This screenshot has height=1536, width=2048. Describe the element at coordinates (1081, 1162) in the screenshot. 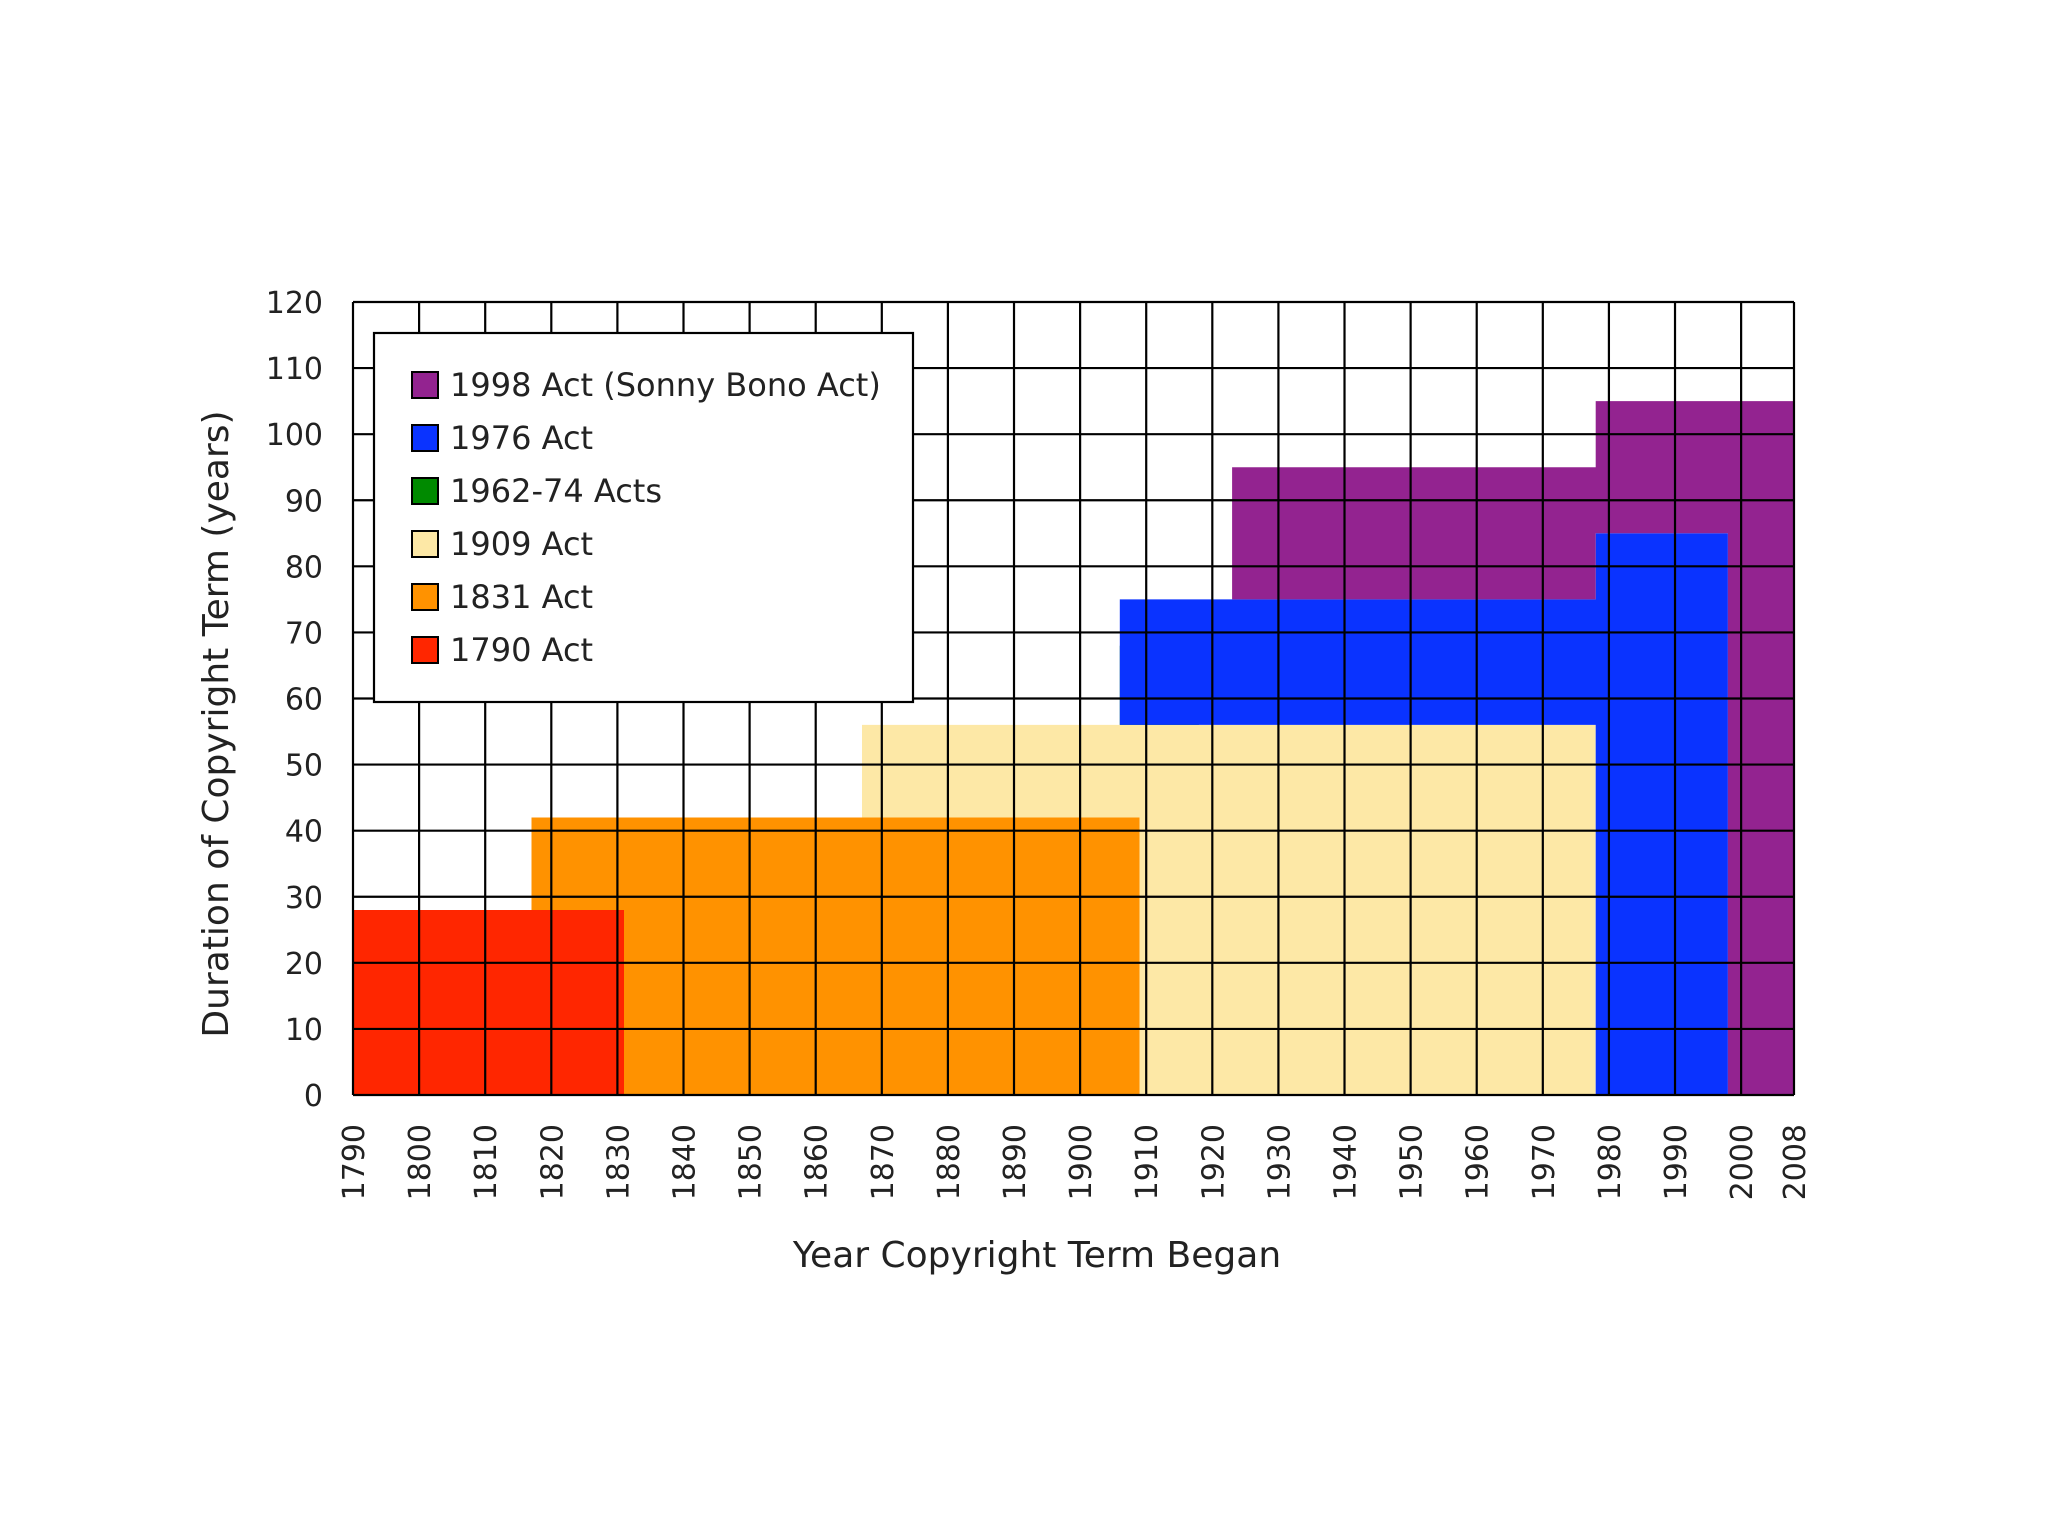

I see `x-tick-label: 1900` at that location.